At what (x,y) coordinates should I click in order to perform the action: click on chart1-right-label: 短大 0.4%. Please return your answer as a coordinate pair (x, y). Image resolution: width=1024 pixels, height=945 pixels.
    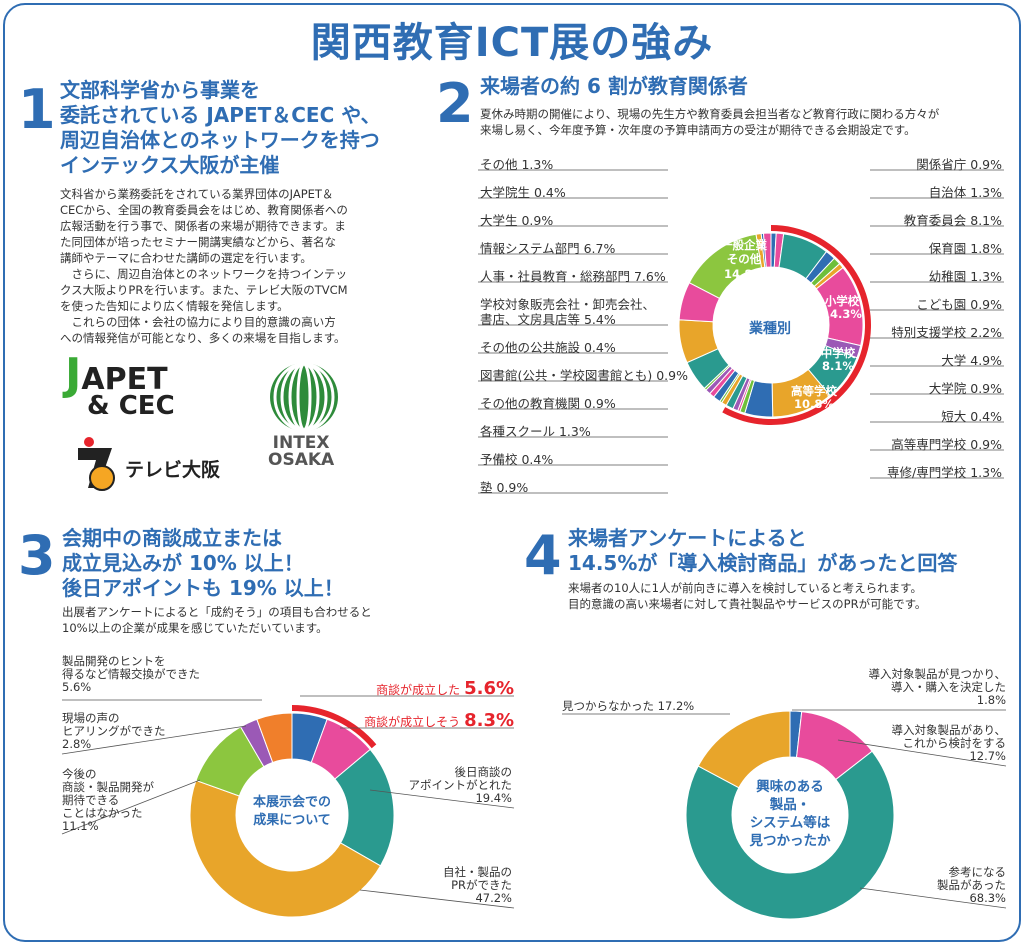
    Looking at the image, I should click on (971, 416).